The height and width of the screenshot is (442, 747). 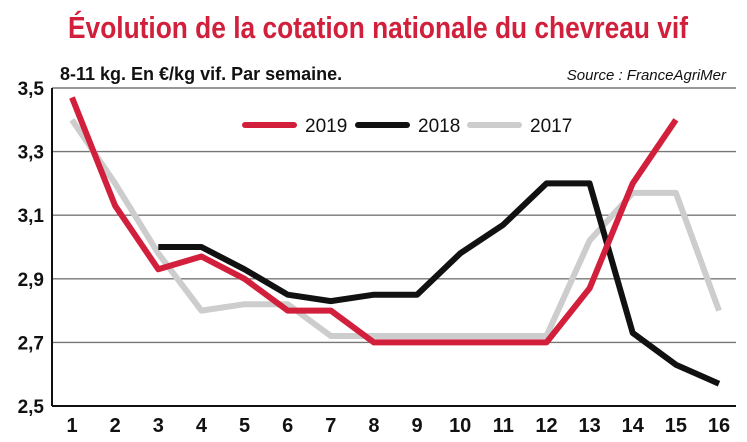 What do you see at coordinates (326, 126) in the screenshot?
I see `legend-label-2019: 2019` at bounding box center [326, 126].